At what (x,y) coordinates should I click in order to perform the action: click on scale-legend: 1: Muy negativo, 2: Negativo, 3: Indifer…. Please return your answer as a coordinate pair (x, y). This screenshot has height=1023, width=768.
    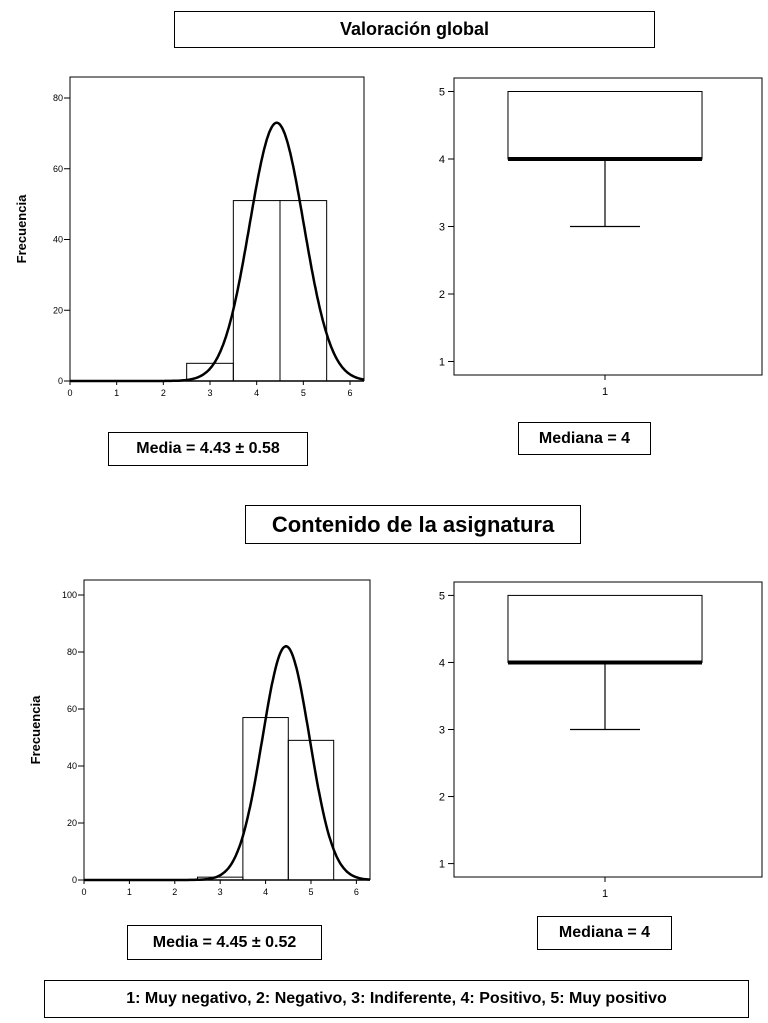
    Looking at the image, I should click on (396, 999).